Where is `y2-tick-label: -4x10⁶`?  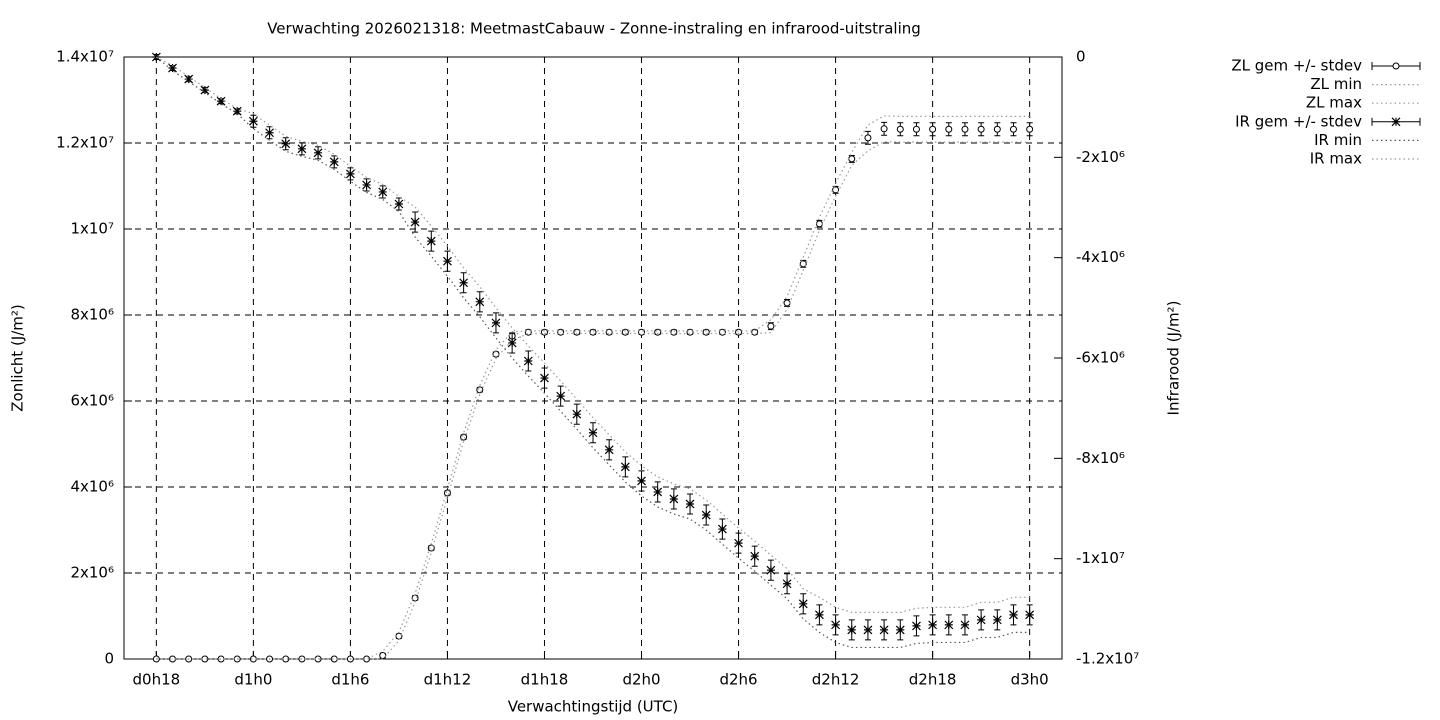 y2-tick-label: -4x10⁶ is located at coordinates (1100, 257).